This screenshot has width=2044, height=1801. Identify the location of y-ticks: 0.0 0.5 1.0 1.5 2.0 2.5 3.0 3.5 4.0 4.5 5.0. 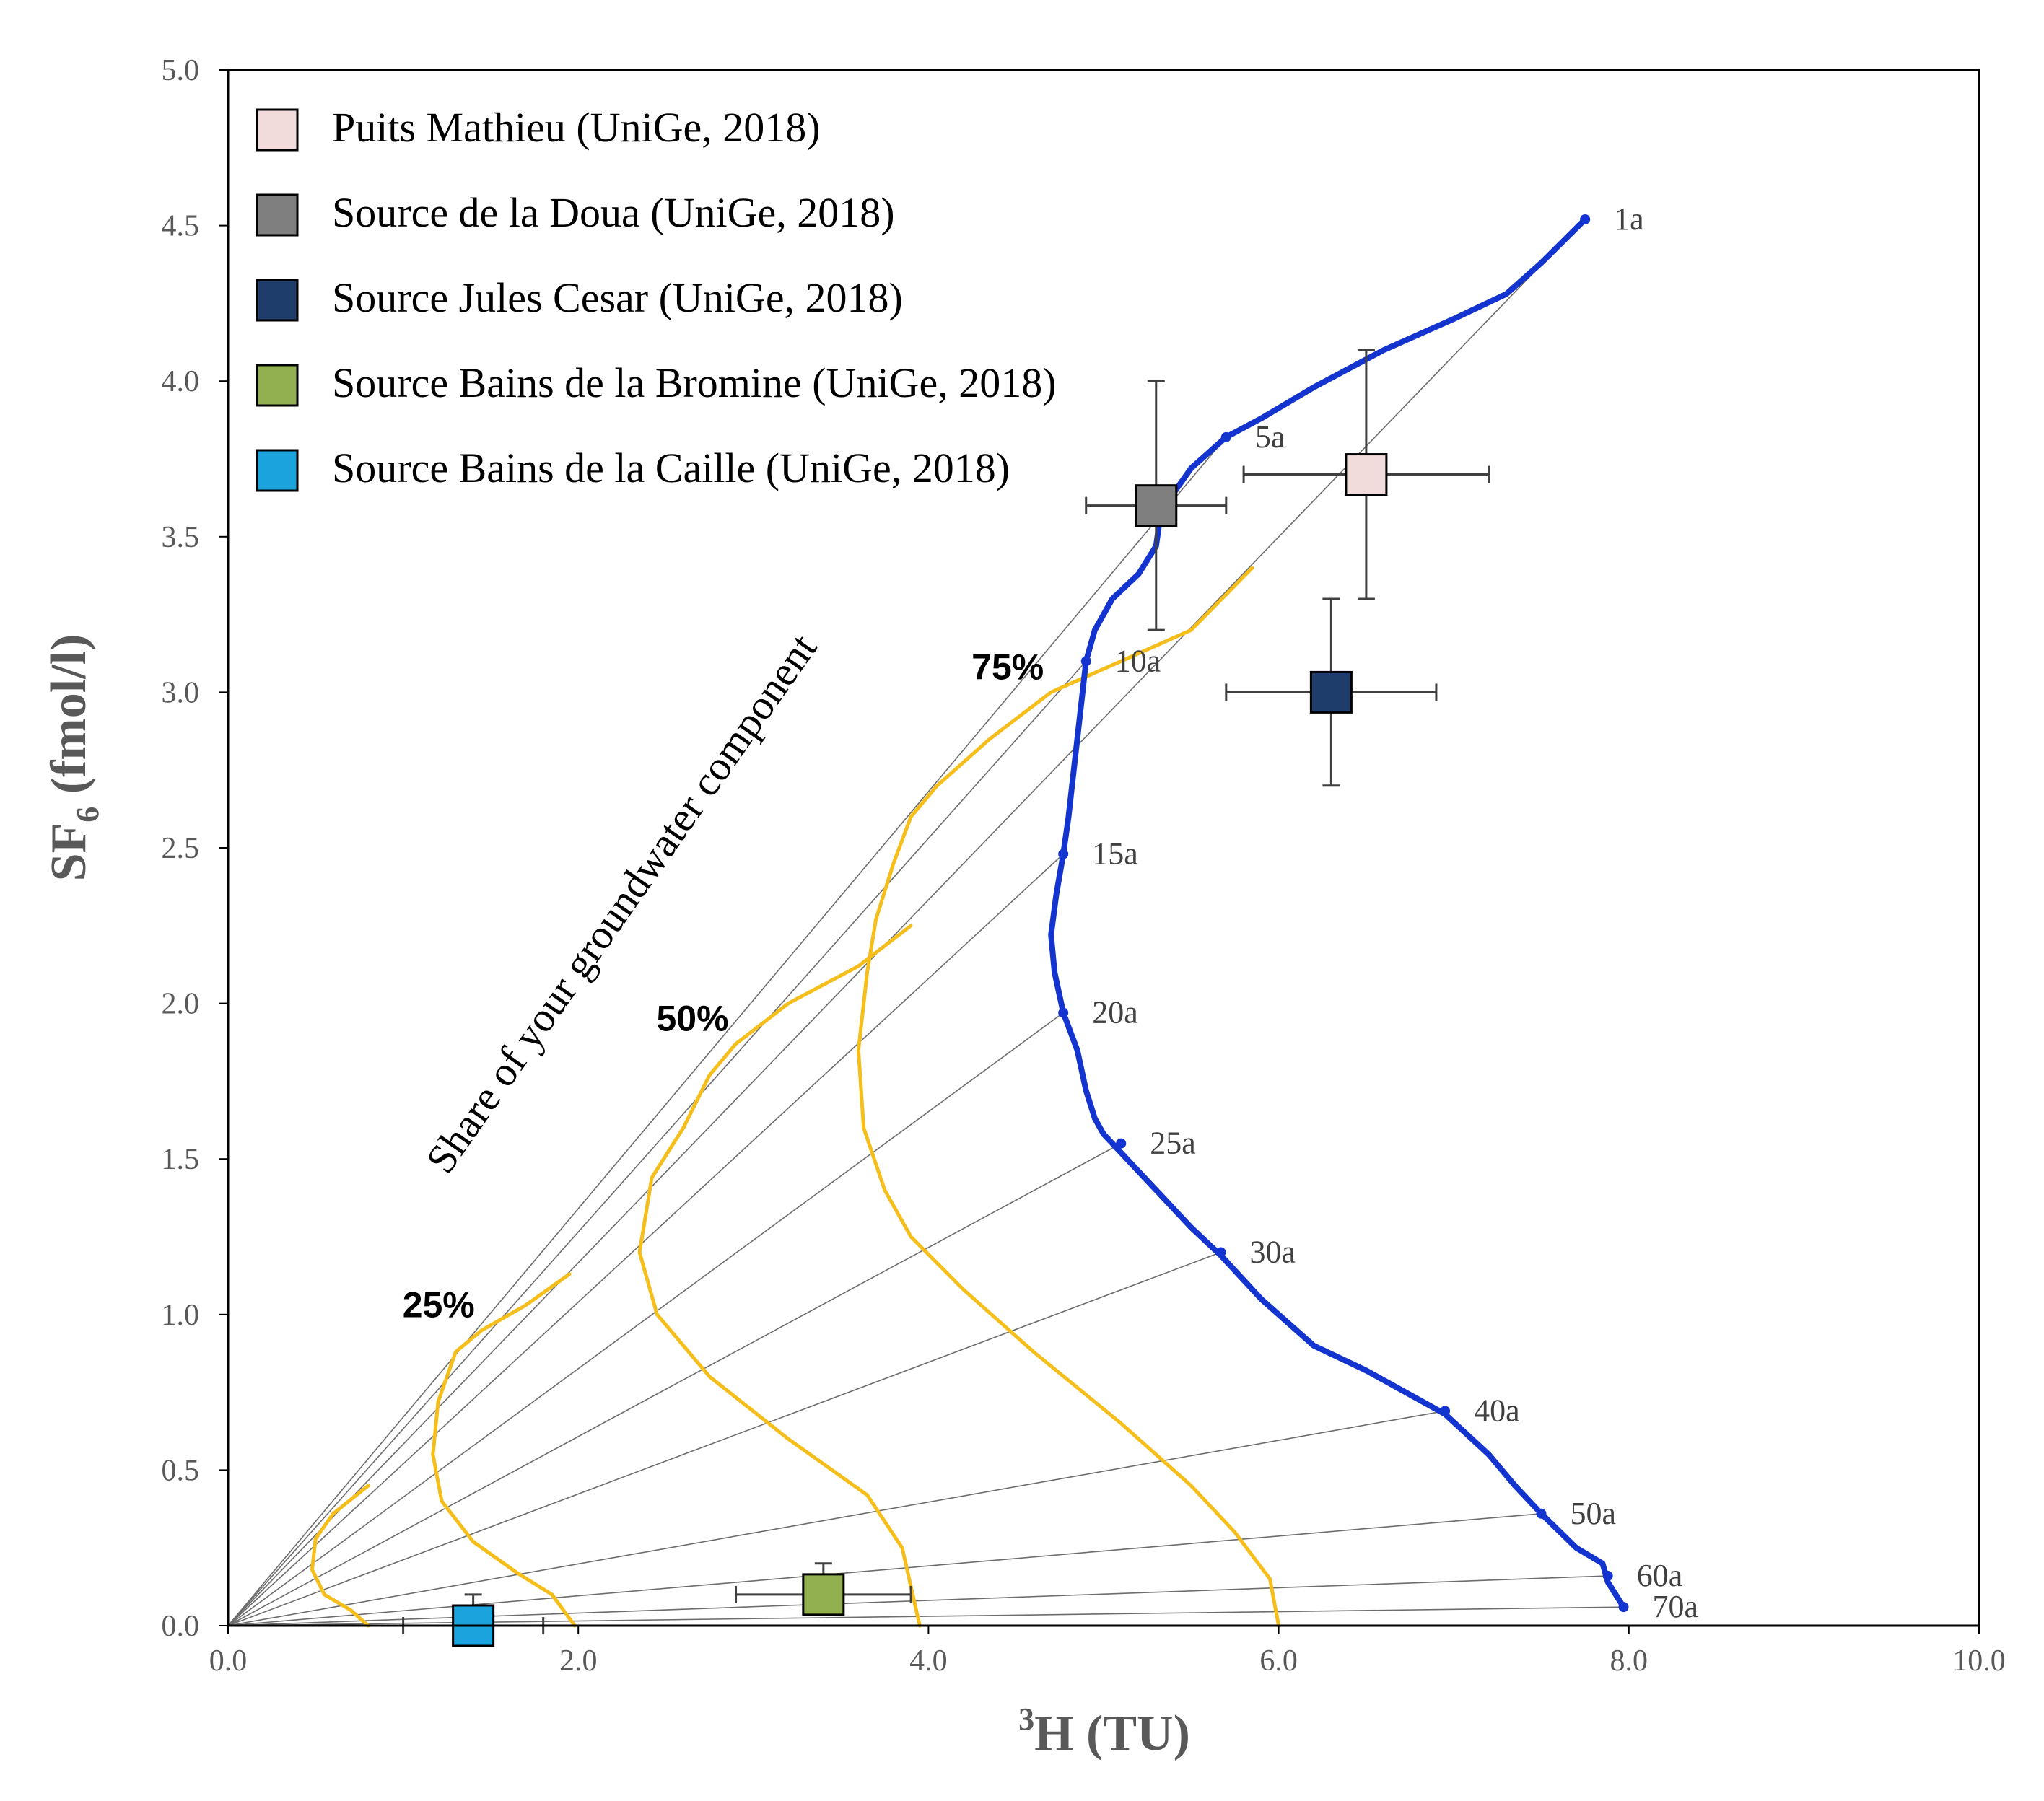
(195, 849).